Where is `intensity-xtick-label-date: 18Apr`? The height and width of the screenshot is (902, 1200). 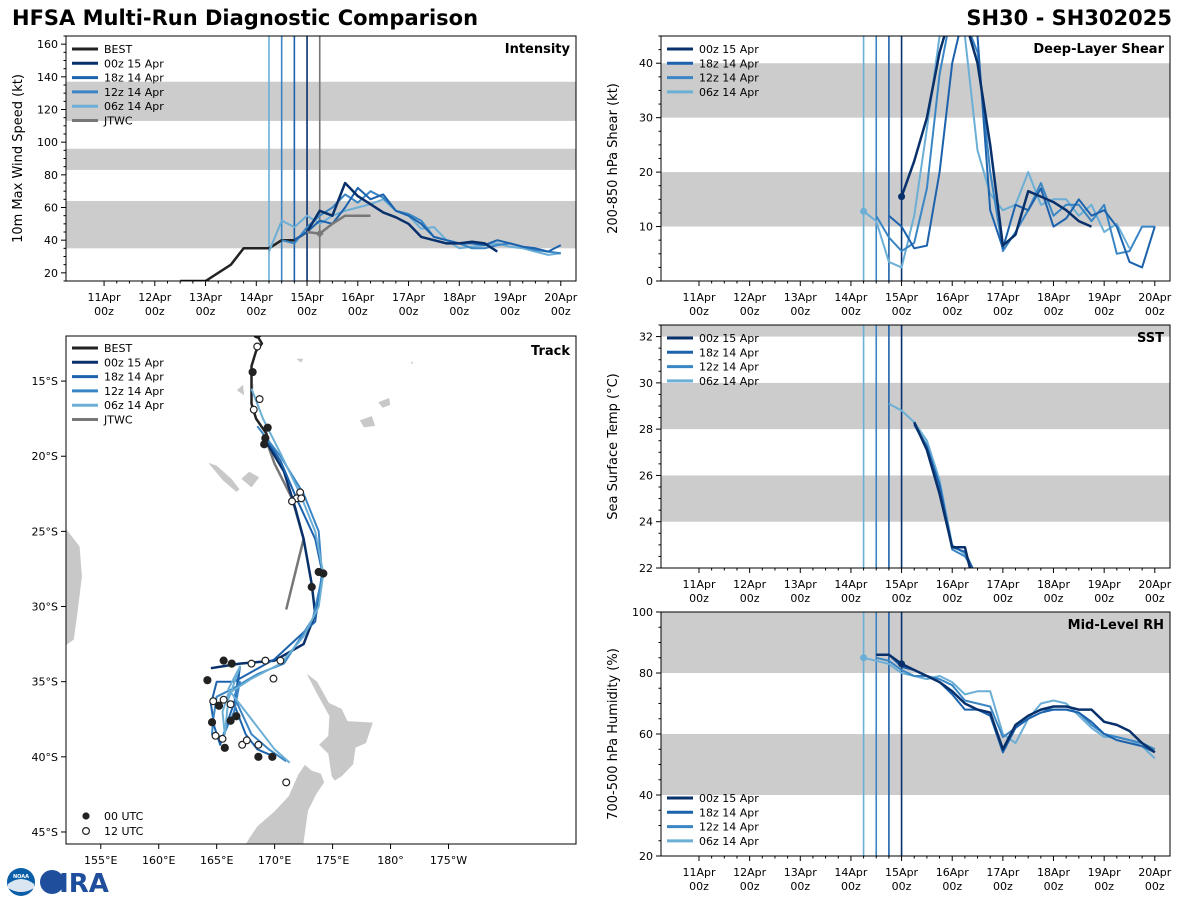
intensity-xtick-label-date: 18Apr is located at coordinates (460, 297).